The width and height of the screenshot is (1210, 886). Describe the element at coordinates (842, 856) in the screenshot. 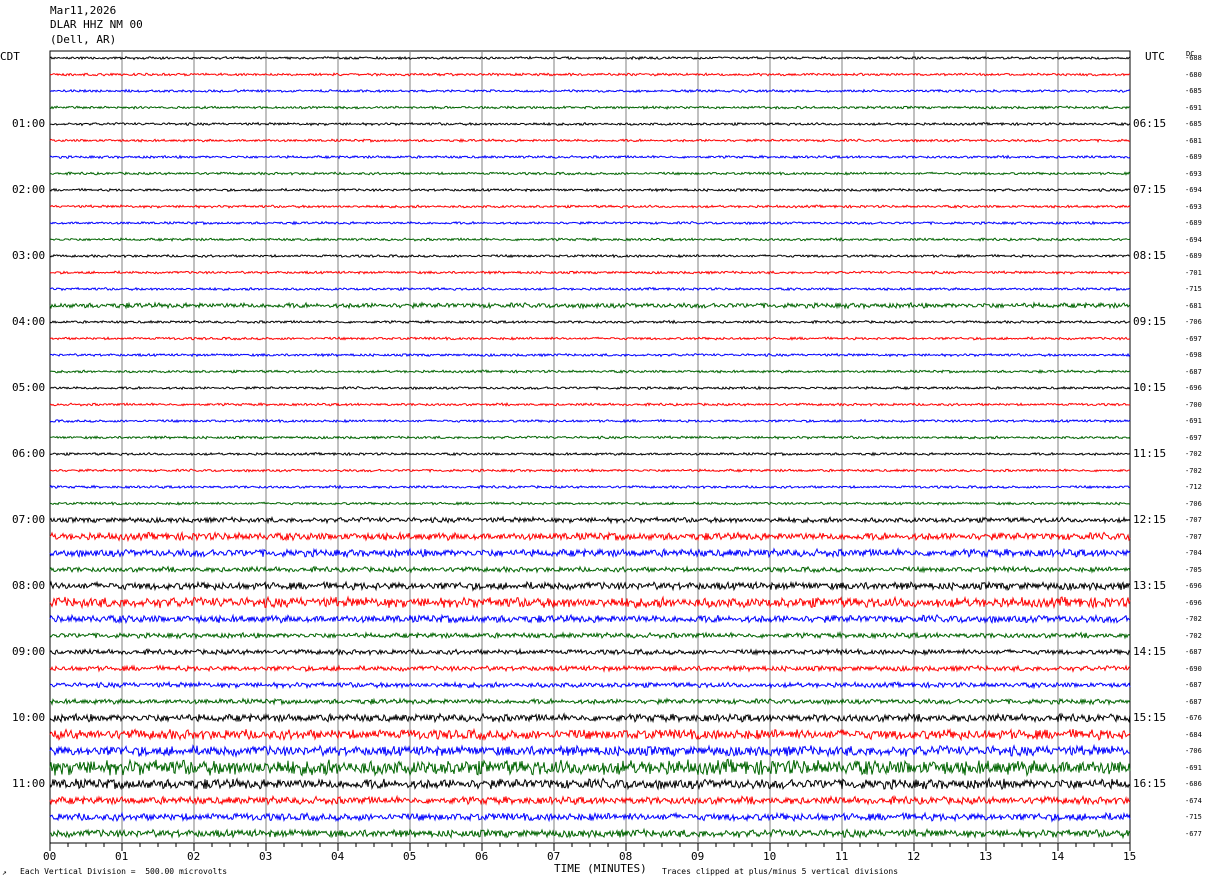

I see `x-tick-label: 11` at that location.